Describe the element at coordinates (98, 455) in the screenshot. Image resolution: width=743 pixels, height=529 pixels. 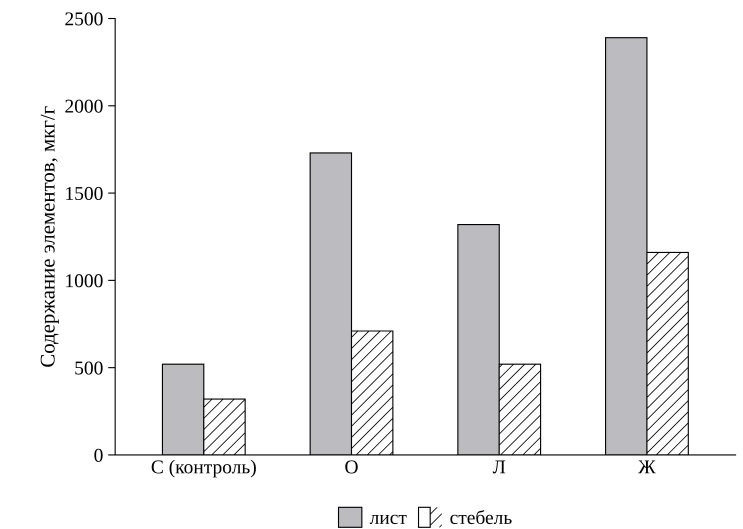
I see `y-tick-label: 0` at that location.